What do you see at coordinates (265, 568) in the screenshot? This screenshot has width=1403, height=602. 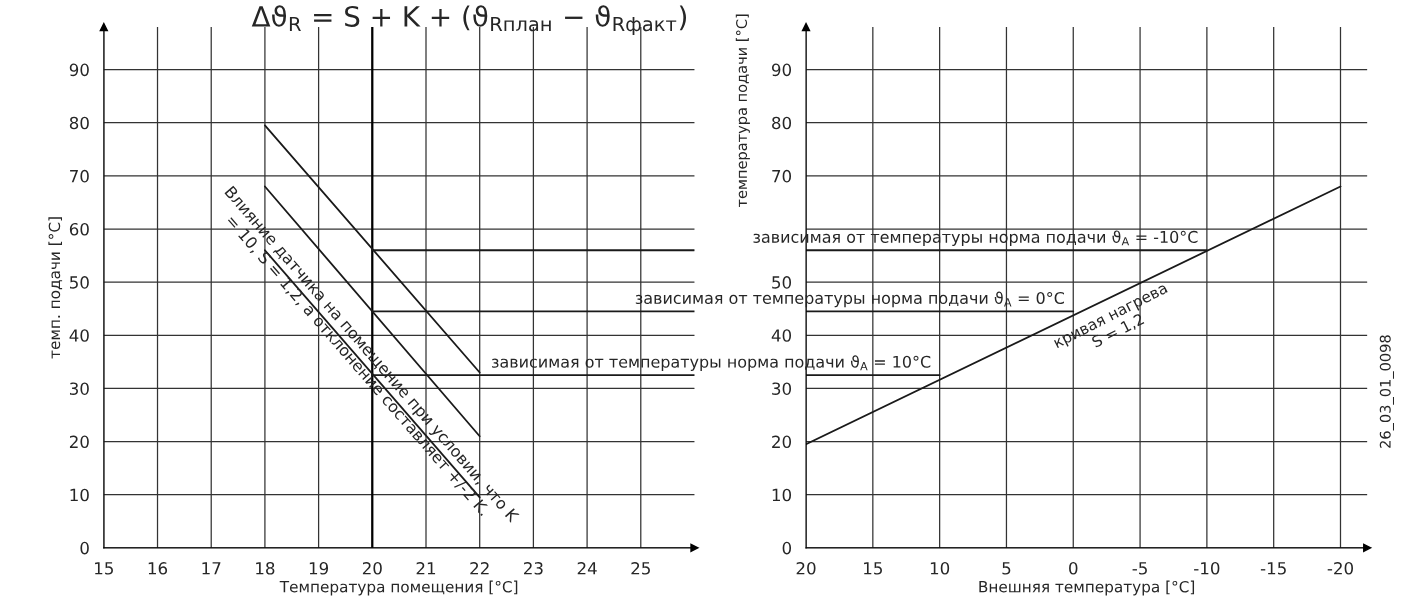 I see `x-tick-label: 18` at bounding box center [265, 568].